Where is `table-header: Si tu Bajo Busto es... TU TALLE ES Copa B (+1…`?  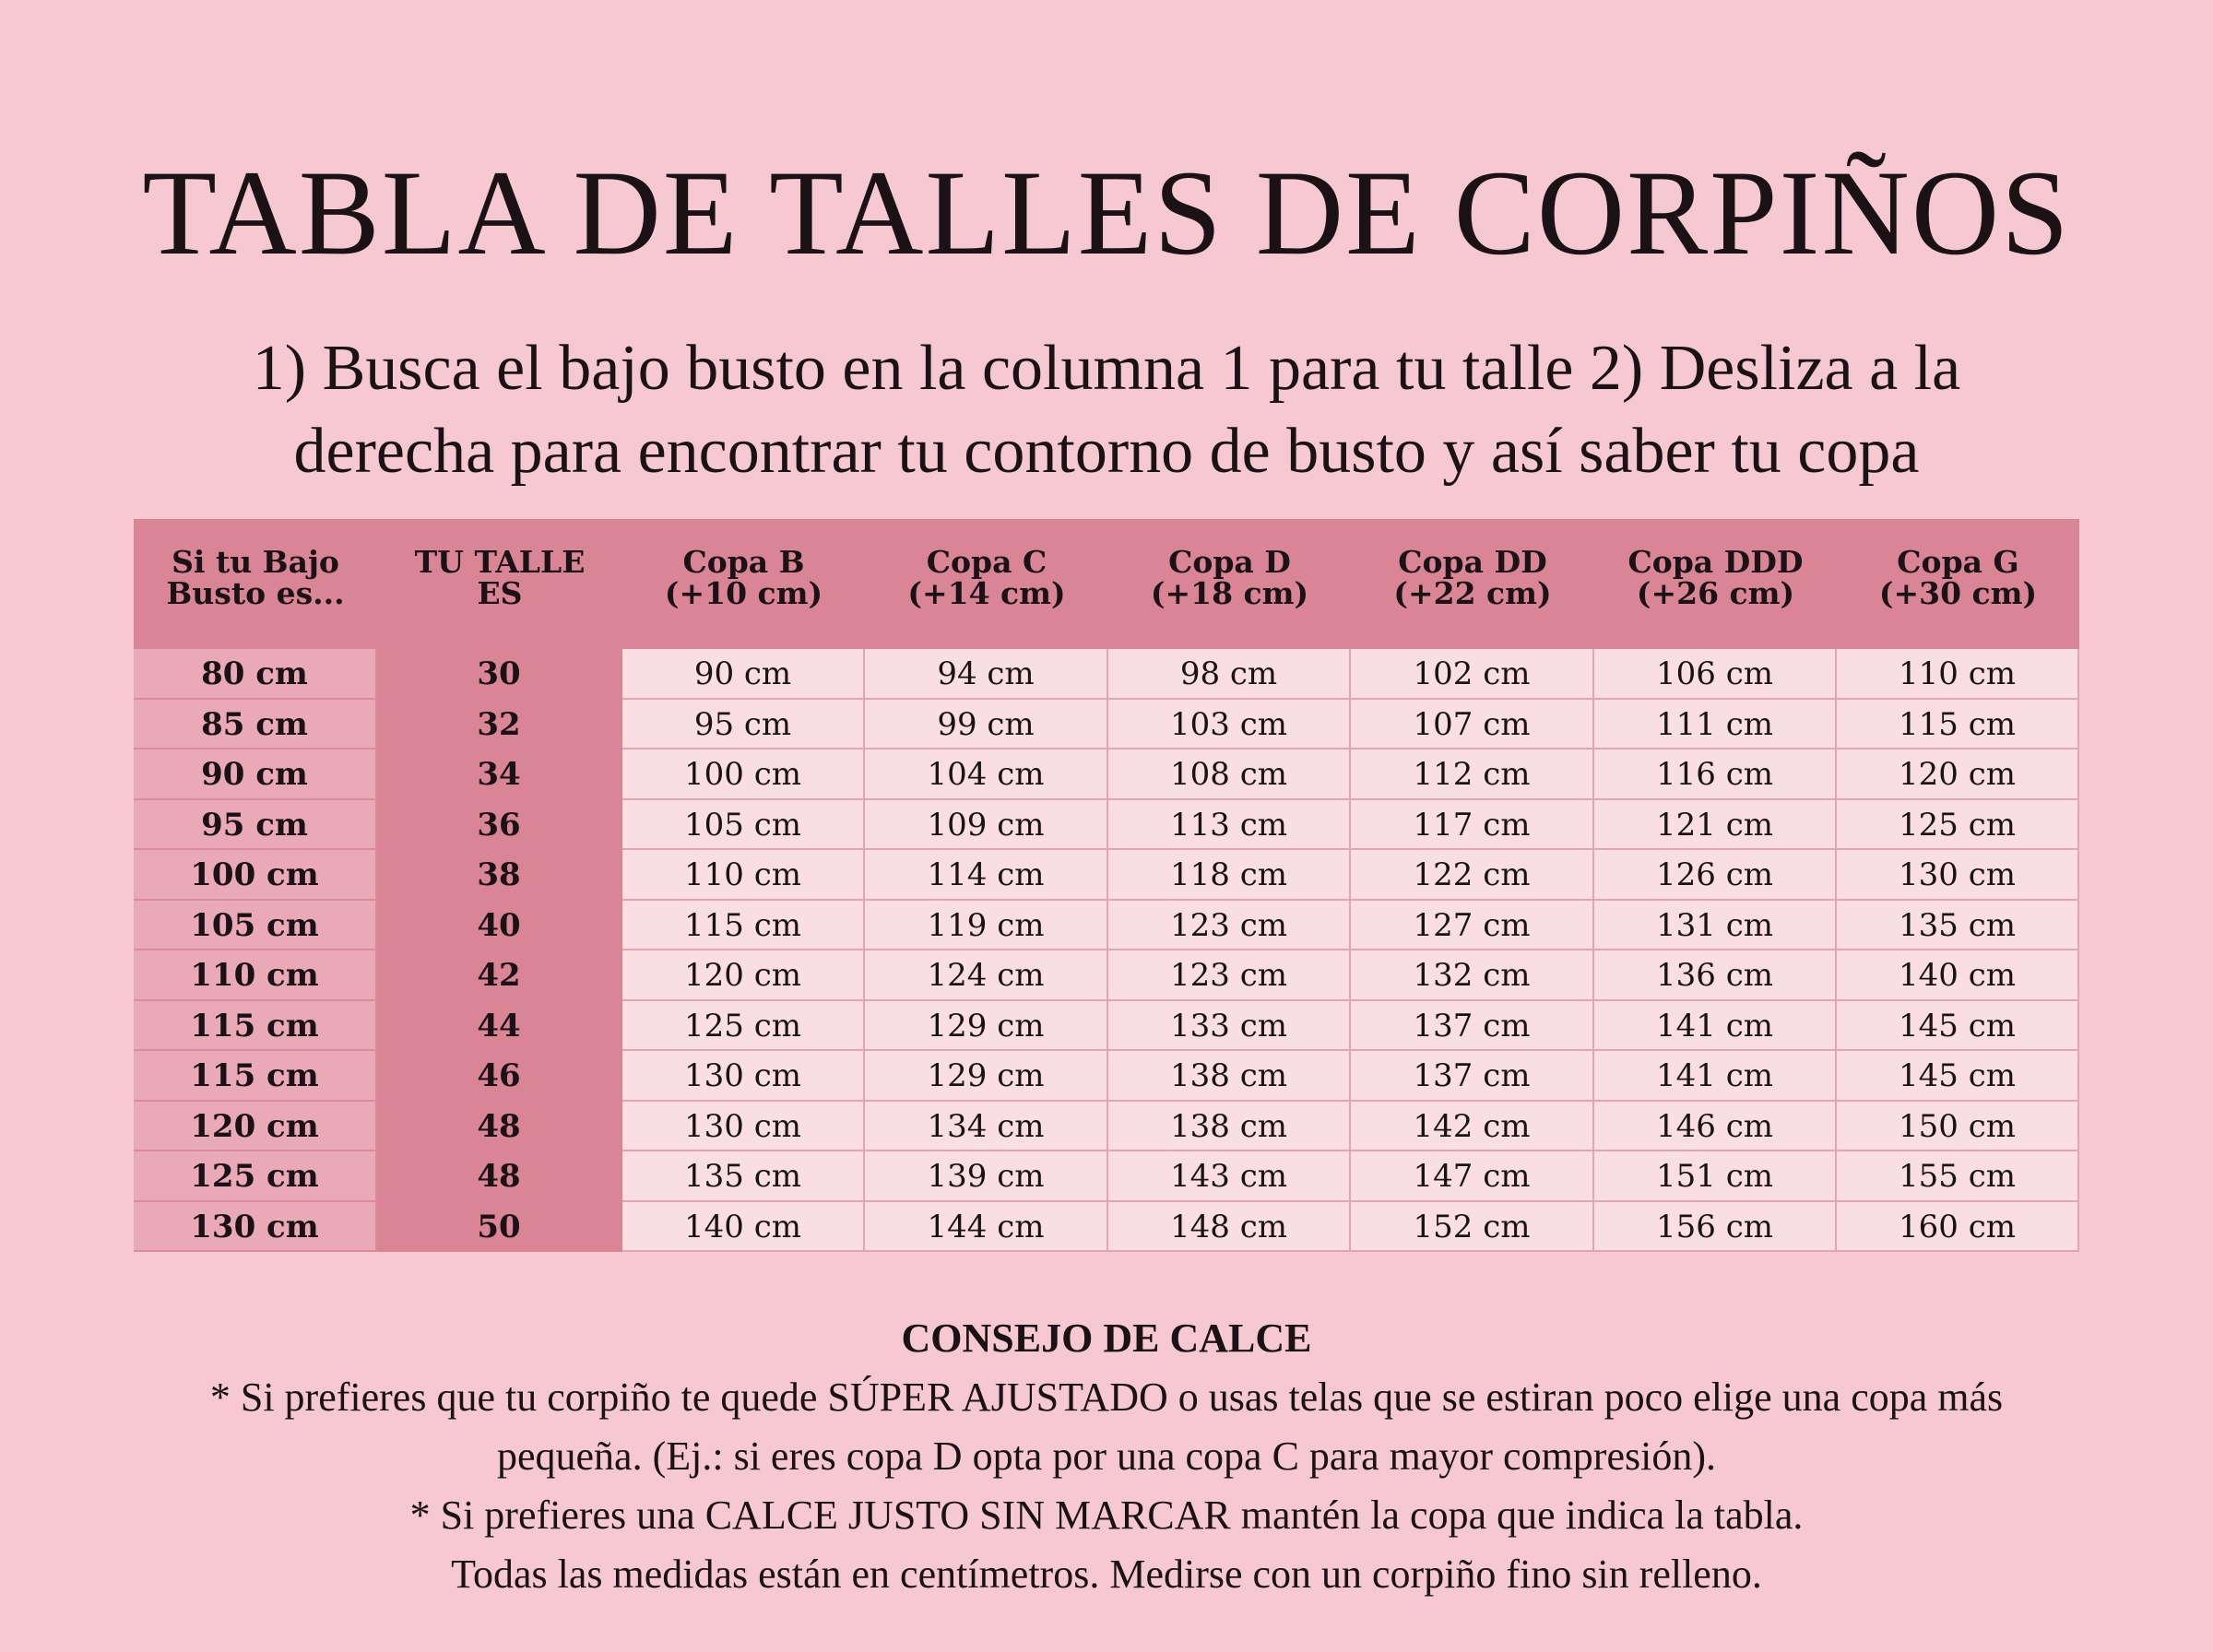 table-header: Si tu Bajo Busto es... TU TALLE ES Copa B (+1… is located at coordinates (1106, 584).